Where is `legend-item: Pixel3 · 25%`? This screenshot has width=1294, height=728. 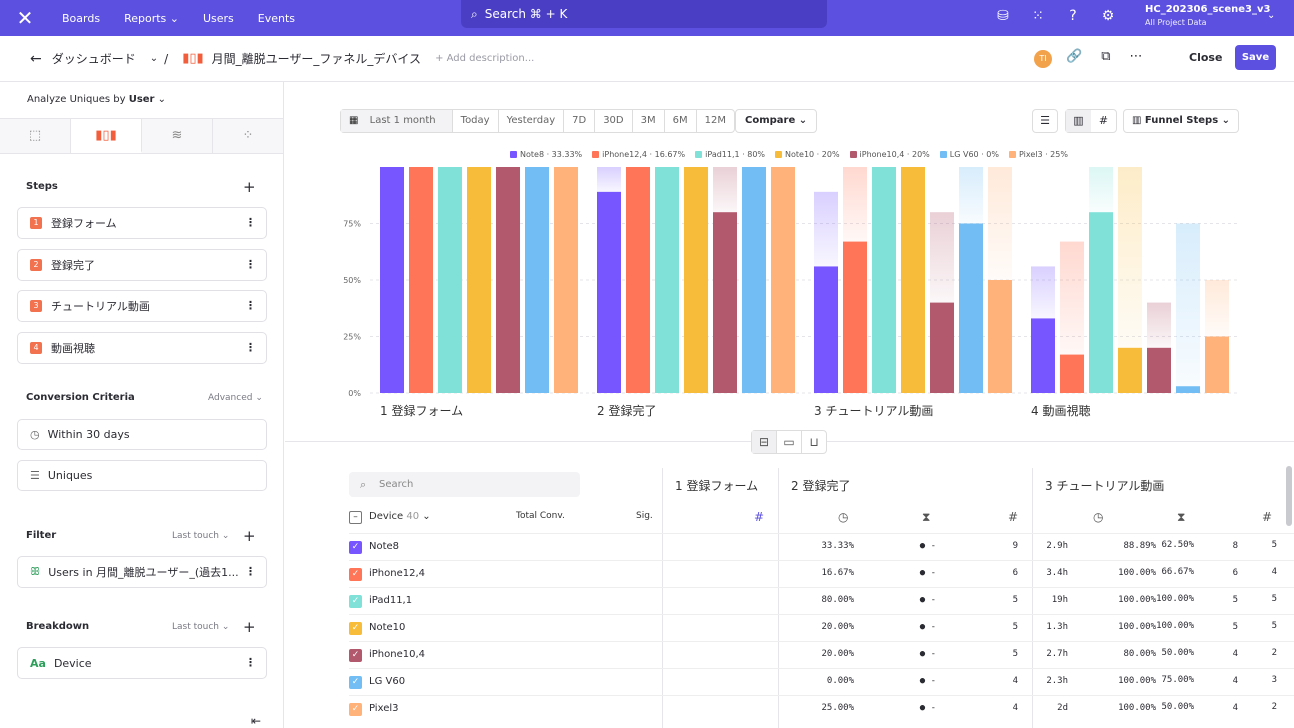 legend-item: Pixel3 · 25% is located at coordinates (1038, 154).